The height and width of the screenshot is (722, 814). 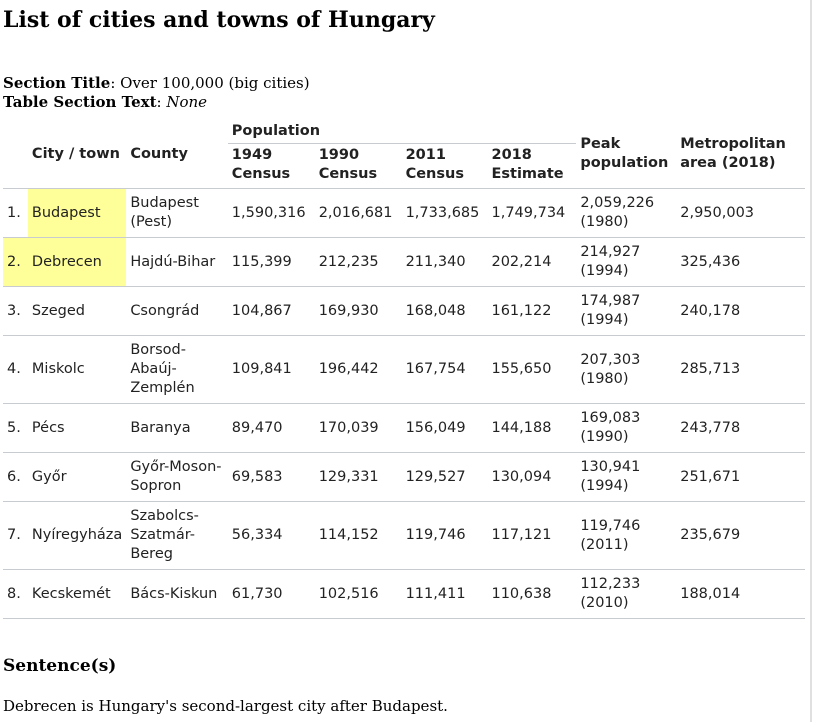 I want to click on section-title-label: Section Title, so click(x=57, y=83).